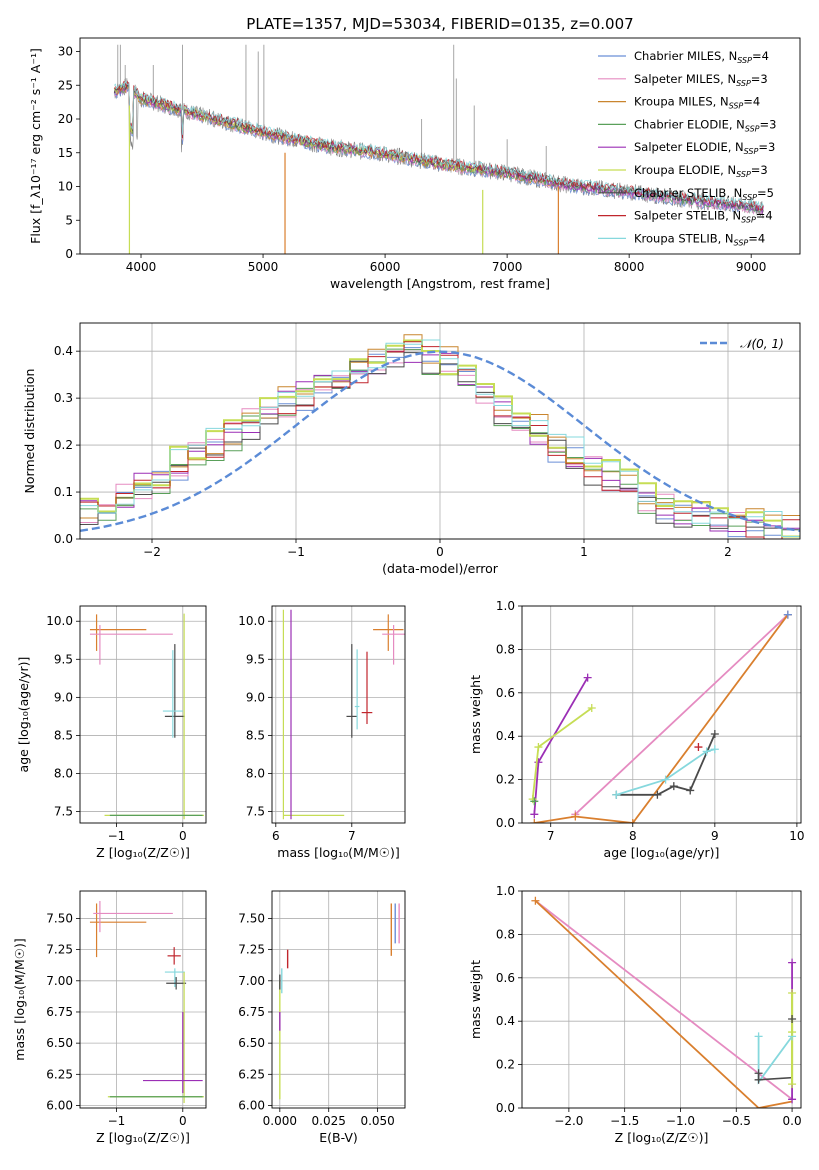  I want to click on x-tick-label: 0.000, so click(280, 1121).